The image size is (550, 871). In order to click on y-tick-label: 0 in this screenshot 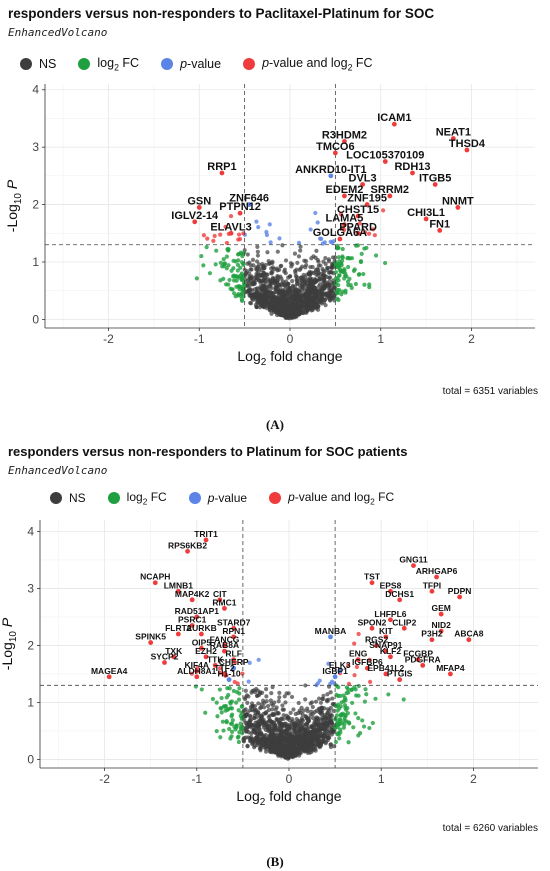, I will do `click(35, 319)`.